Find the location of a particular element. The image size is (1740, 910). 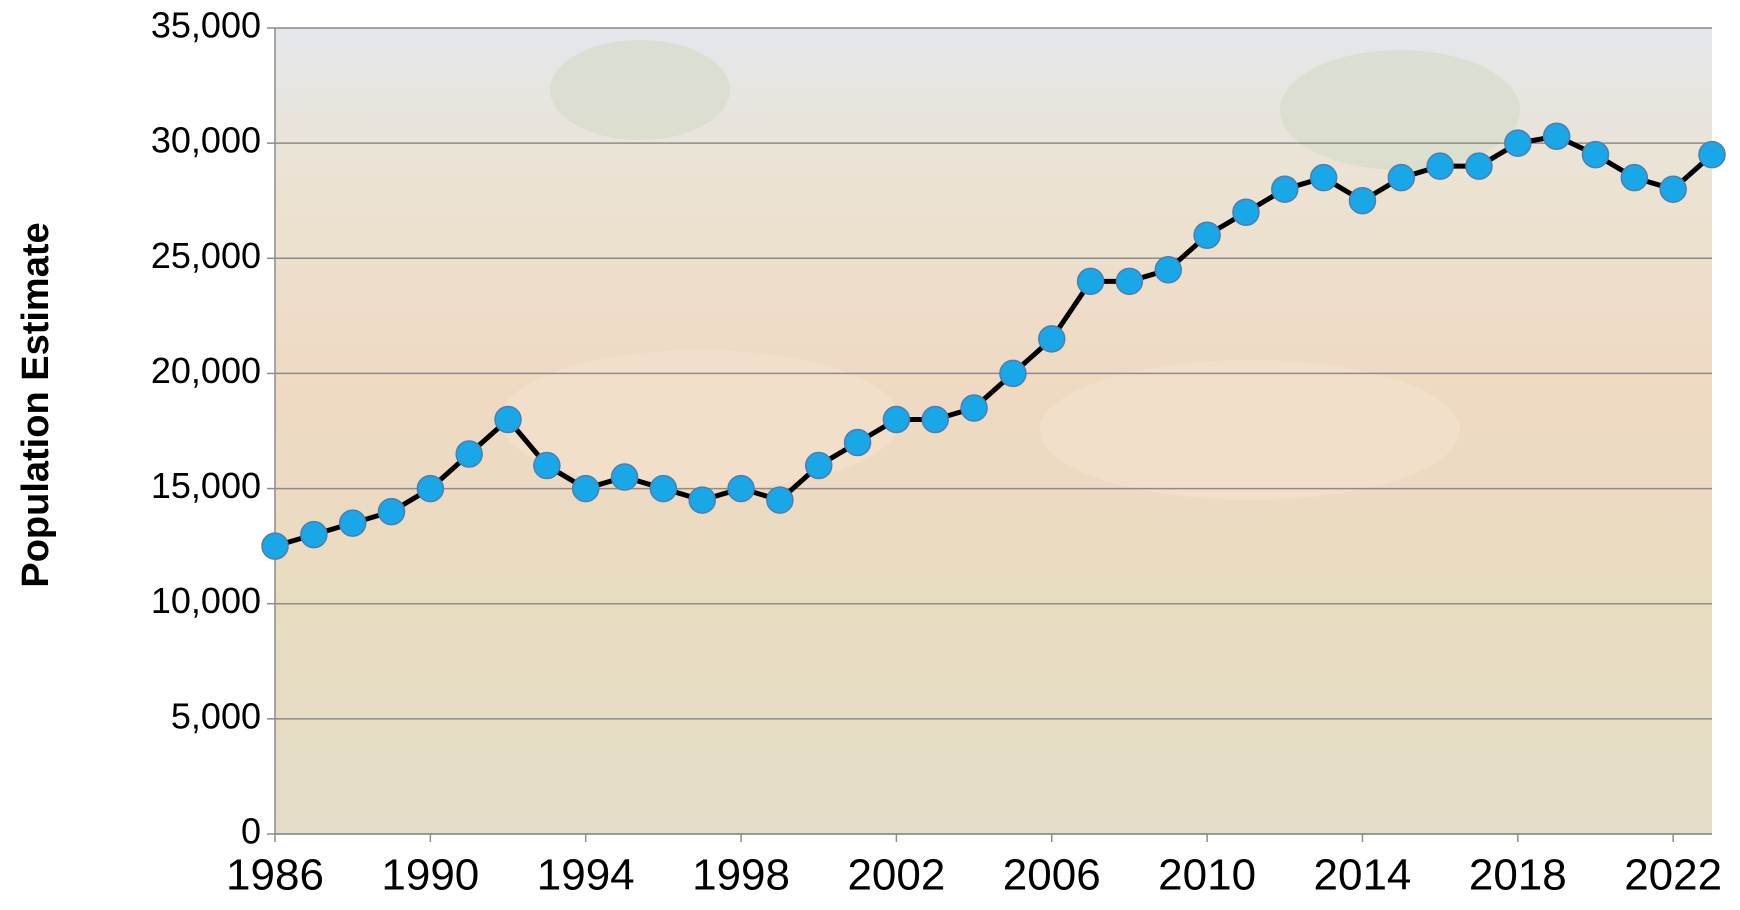

y-tick-label: 0 is located at coordinates (251, 831).